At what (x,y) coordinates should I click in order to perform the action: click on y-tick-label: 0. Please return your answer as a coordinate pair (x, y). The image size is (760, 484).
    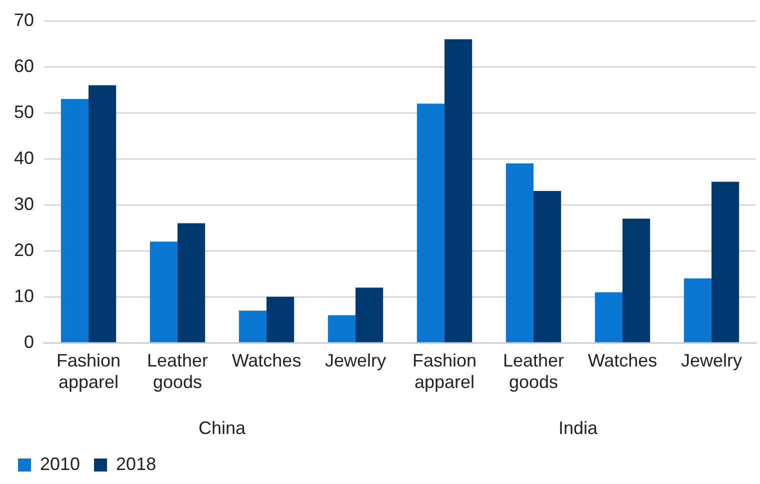
    Looking at the image, I should click on (29, 342).